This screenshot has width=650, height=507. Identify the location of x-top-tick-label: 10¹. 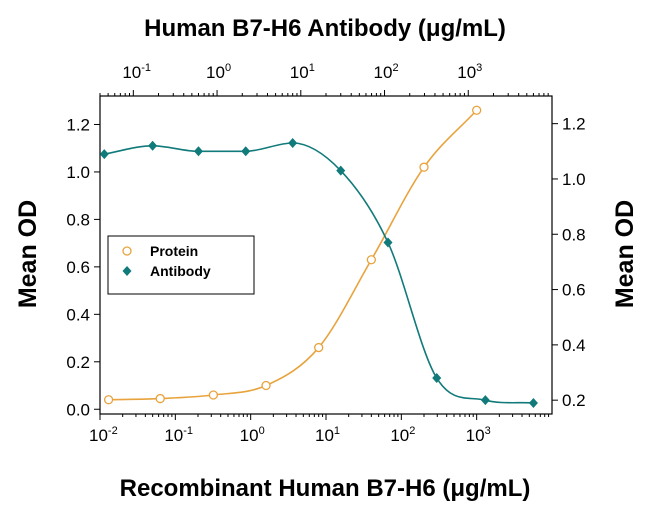
(302, 72).